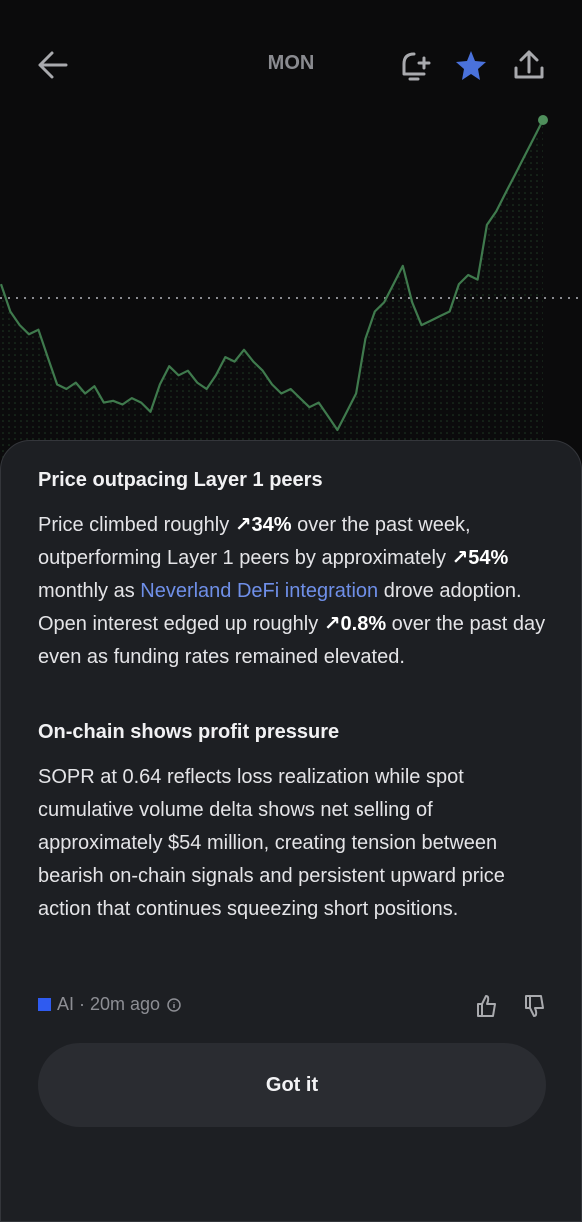 The width and height of the screenshot is (582, 1222). Describe the element at coordinates (89, 591) in the screenshot. I see `text-run: monthly as` at that location.